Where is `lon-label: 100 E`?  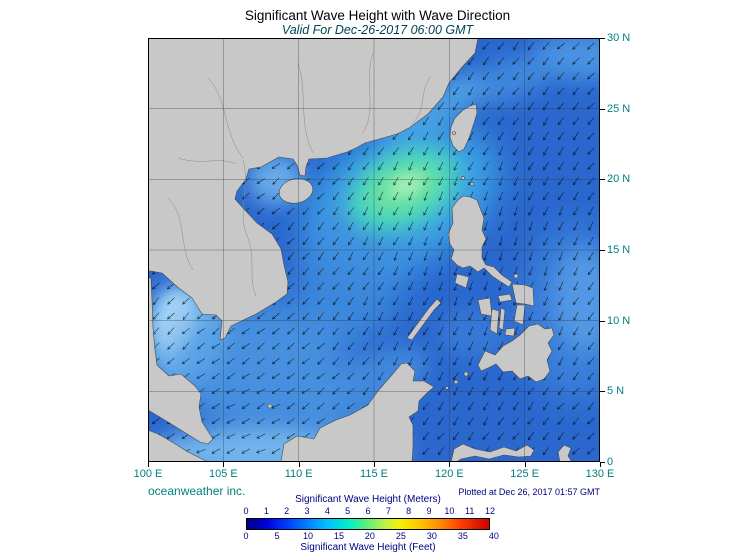
lon-label: 100 E is located at coordinates (148, 474).